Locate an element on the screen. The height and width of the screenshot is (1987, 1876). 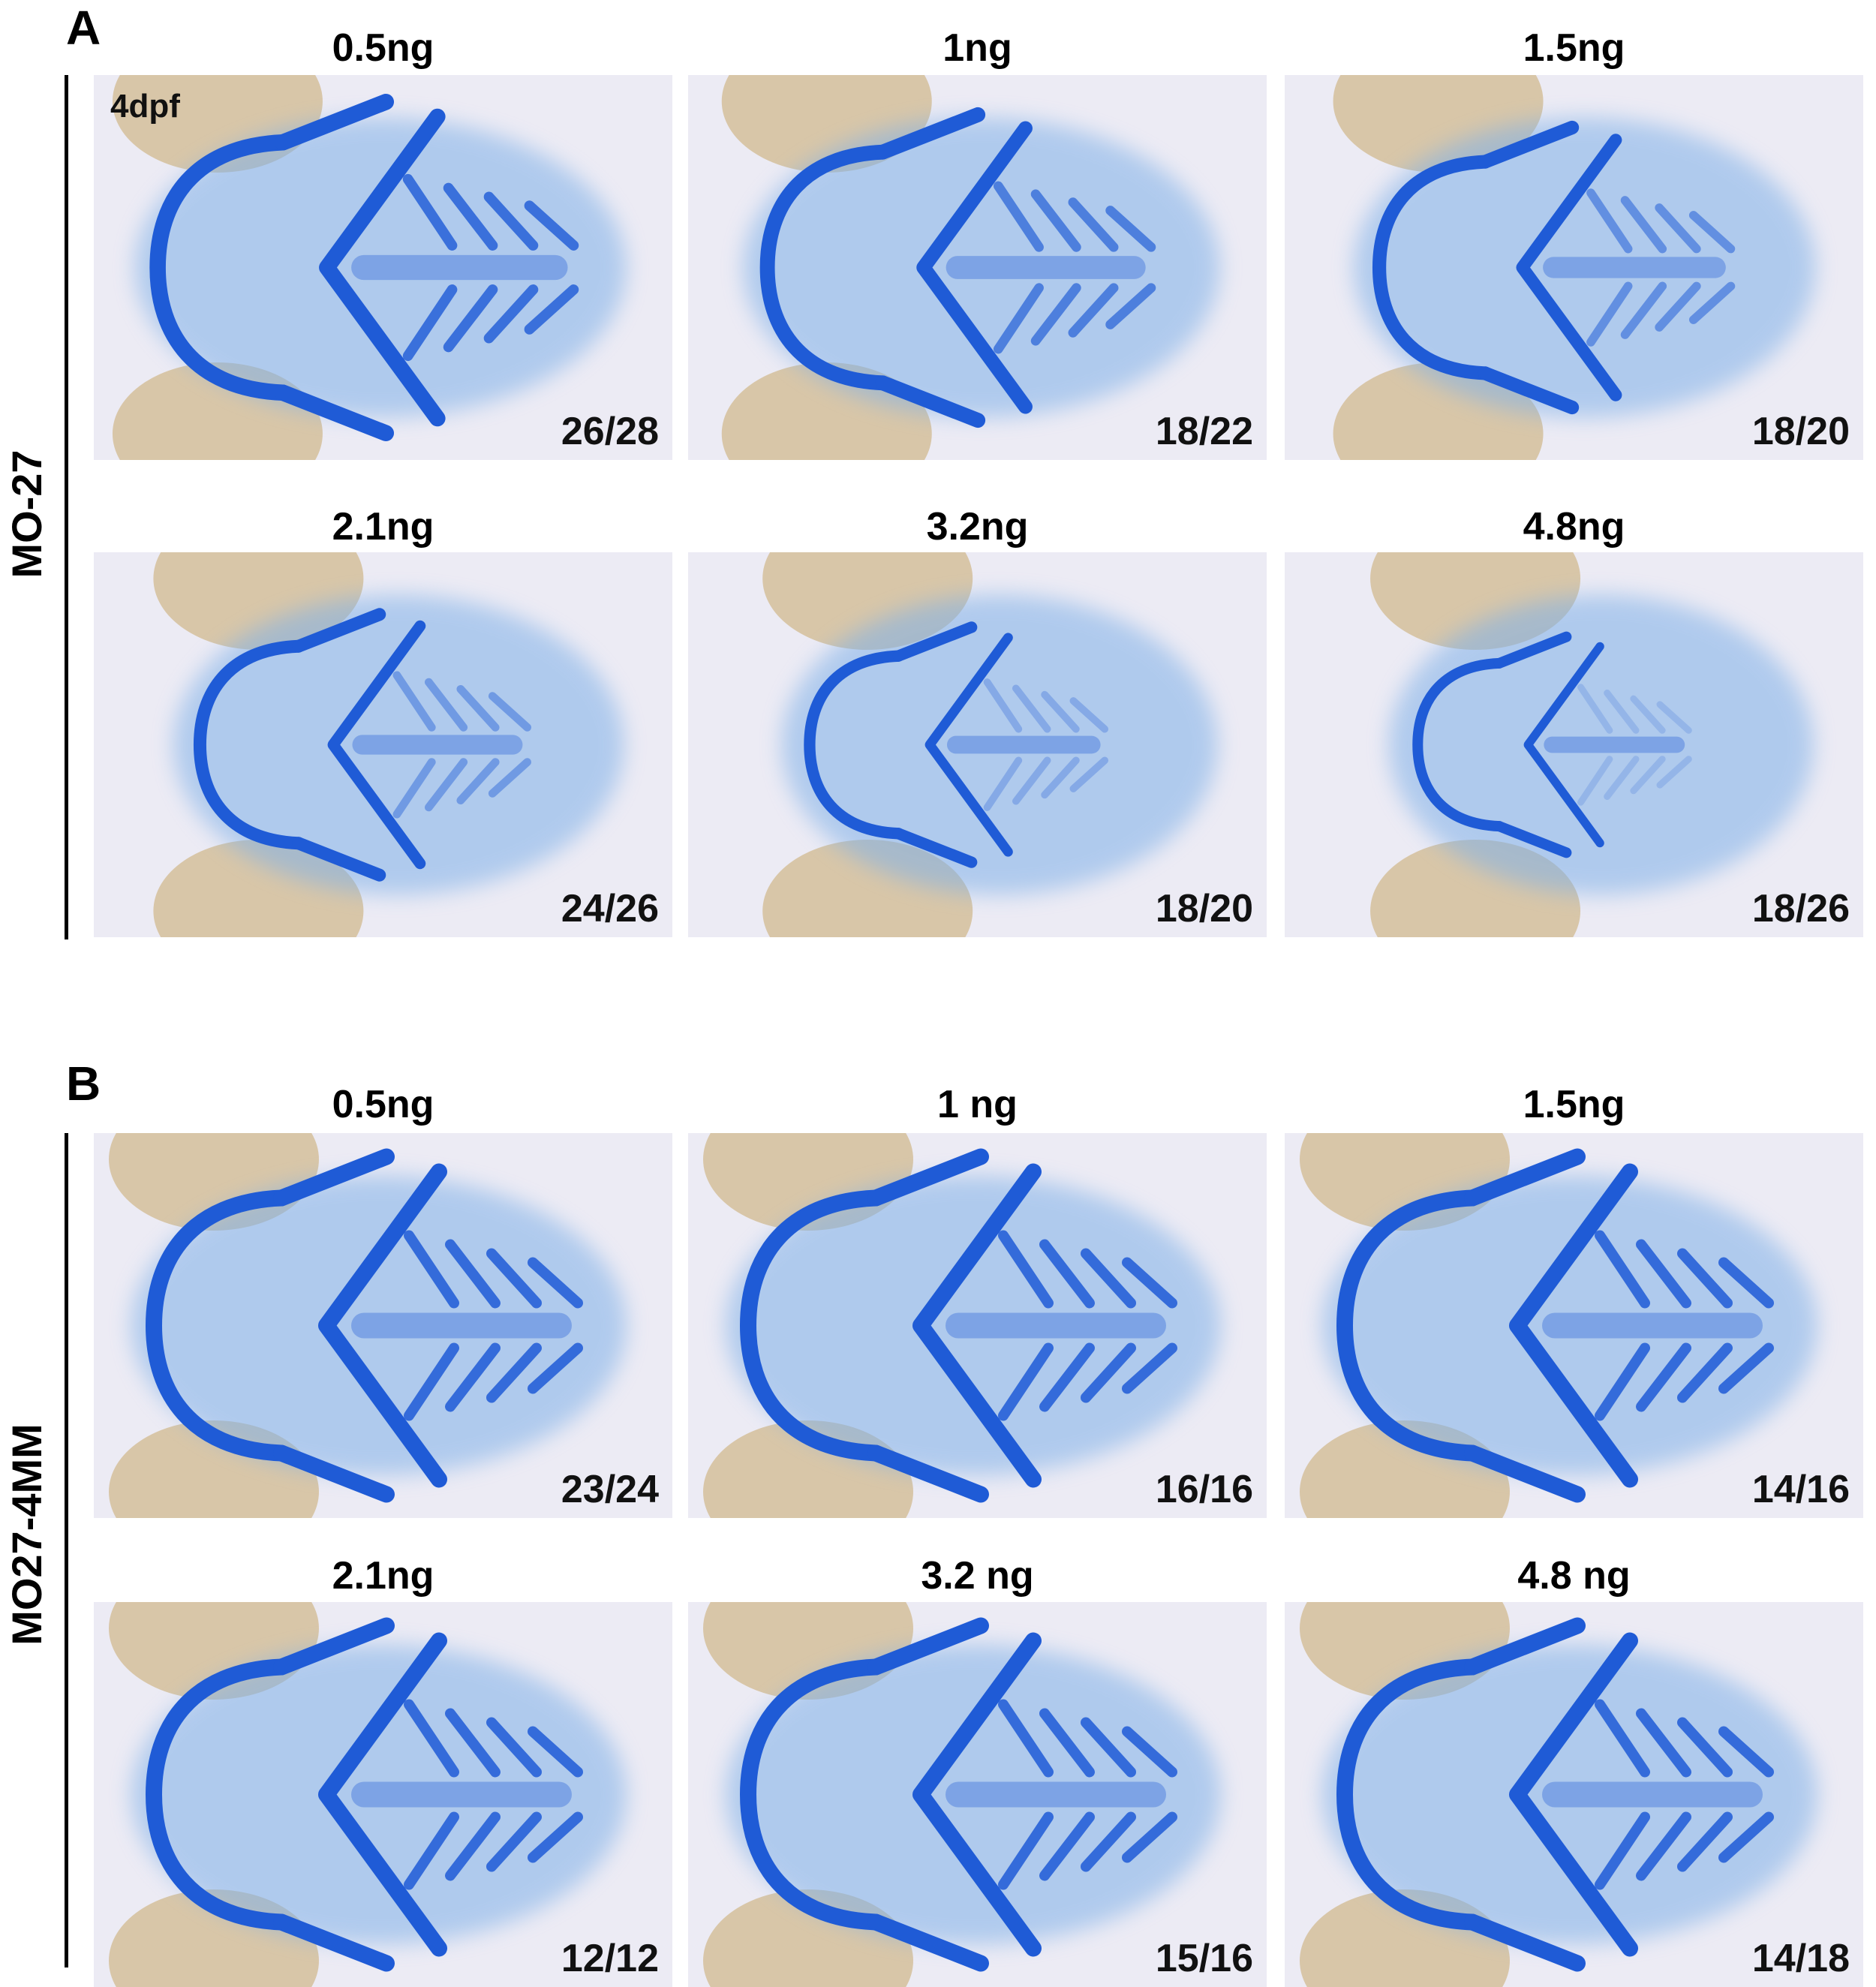
count-label: 12/12 is located at coordinates (610, 1958).